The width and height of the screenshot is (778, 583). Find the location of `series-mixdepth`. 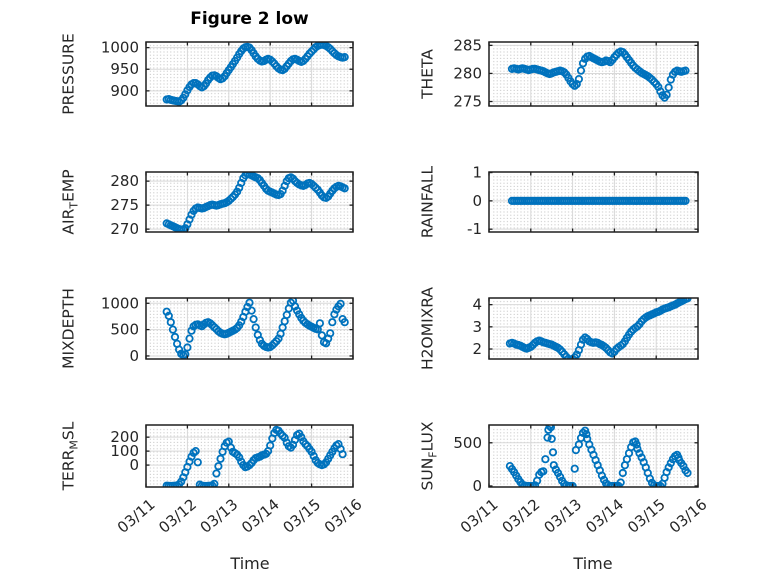

series-mixdepth is located at coordinates (255, 328).